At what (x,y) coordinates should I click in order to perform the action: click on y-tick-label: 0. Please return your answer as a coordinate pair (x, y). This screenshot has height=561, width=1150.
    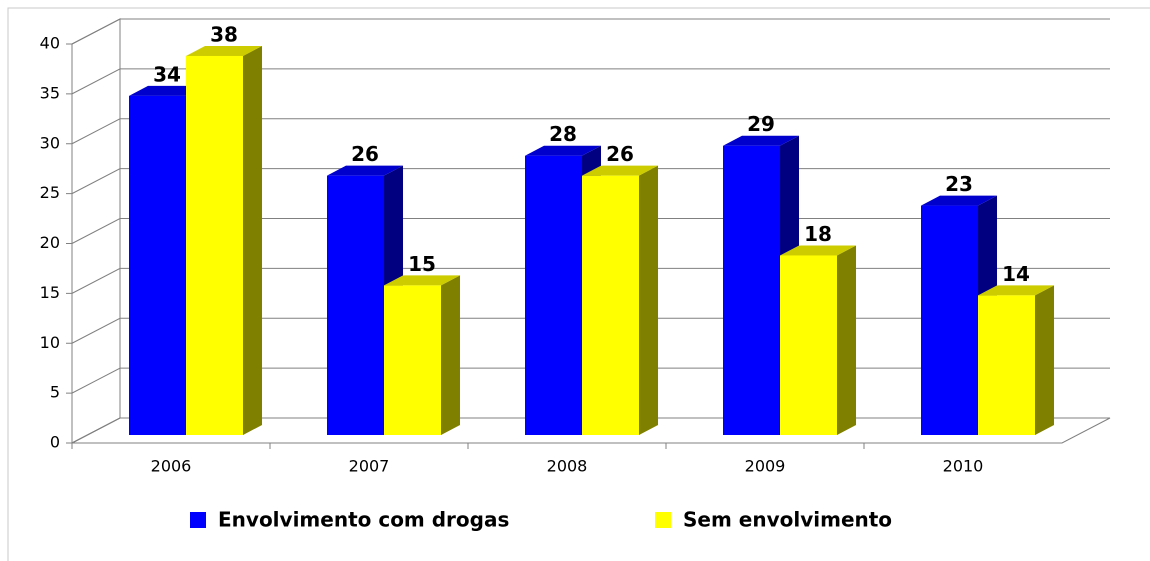
    Looking at the image, I should click on (55, 442).